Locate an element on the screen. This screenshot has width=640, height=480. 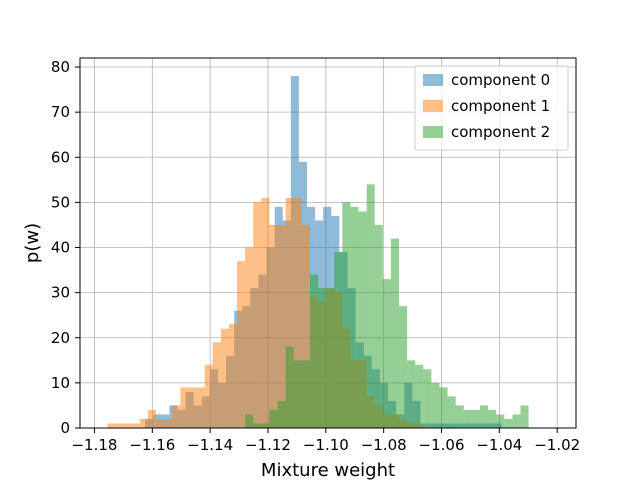
legend: component 0 component 1 component 2 is located at coordinates (491, 108).